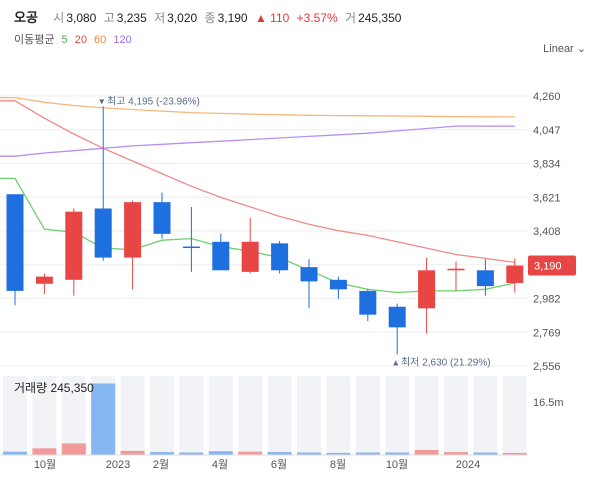 Image resolution: width=600 pixels, height=477 pixels. I want to click on moving-average-legend: 이동평균 5 20 60 120, so click(75, 39).